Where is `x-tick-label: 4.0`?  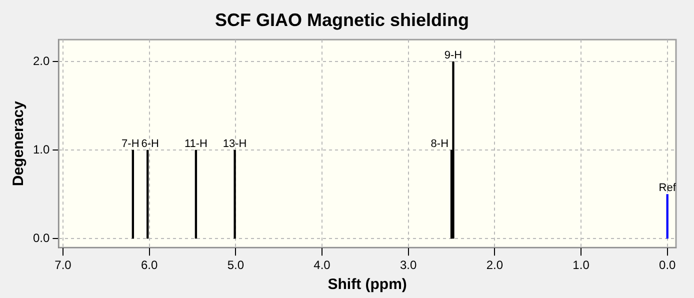
x-tick-label: 4.0 is located at coordinates (322, 265).